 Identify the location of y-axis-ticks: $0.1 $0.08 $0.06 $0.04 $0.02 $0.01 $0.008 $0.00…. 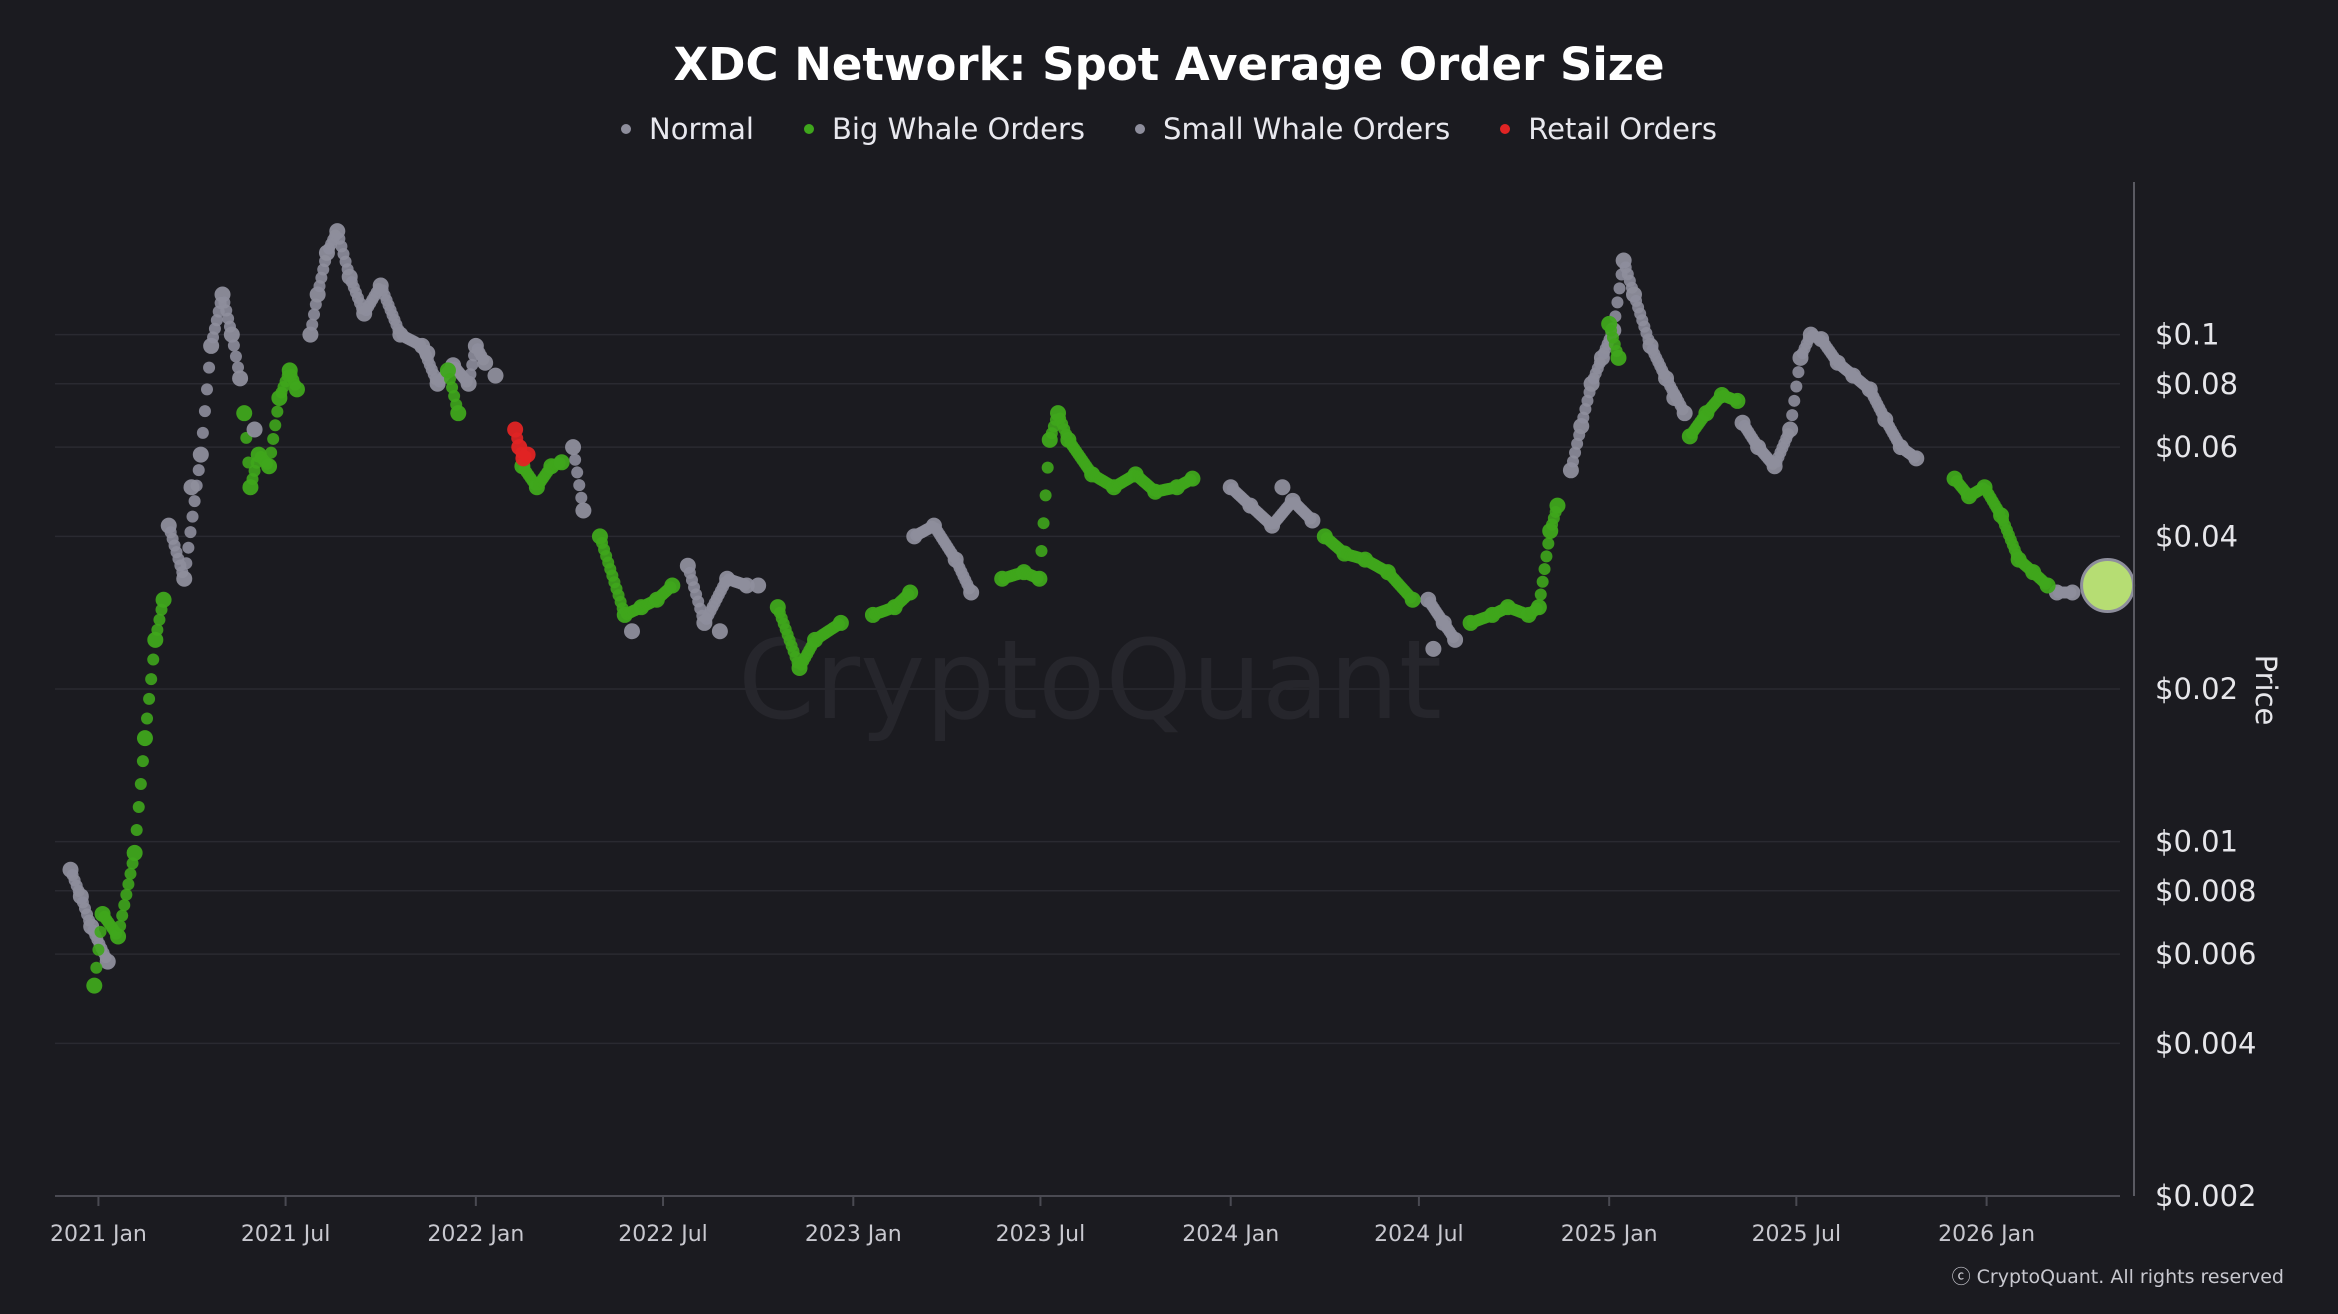
(2205, 765).